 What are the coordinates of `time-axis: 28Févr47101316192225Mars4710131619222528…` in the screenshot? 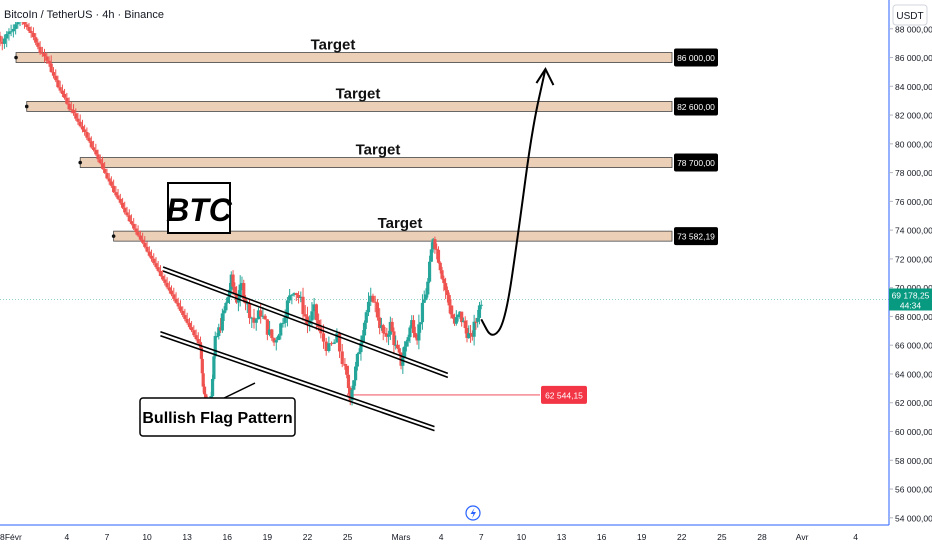 It's located at (429, 537).